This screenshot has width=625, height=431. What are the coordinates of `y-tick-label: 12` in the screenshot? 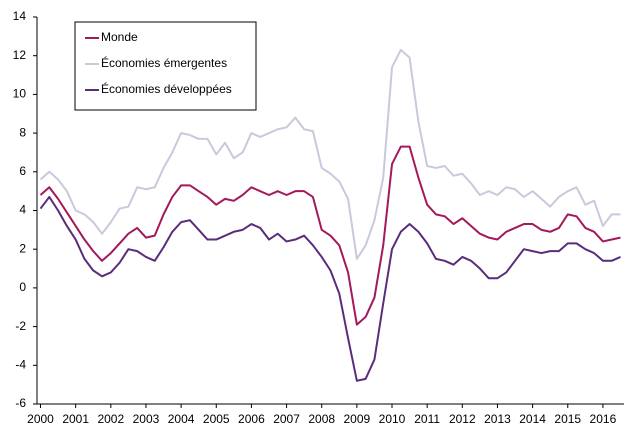 It's located at (20, 55).